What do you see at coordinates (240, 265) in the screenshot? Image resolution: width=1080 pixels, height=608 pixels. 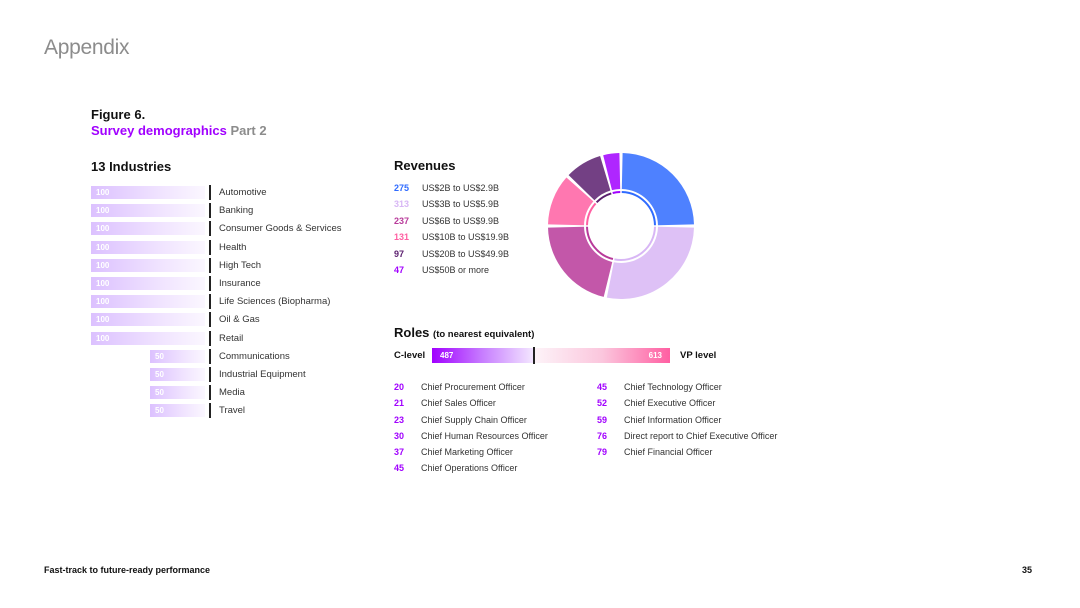 I see `industry-label: High Tech` at bounding box center [240, 265].